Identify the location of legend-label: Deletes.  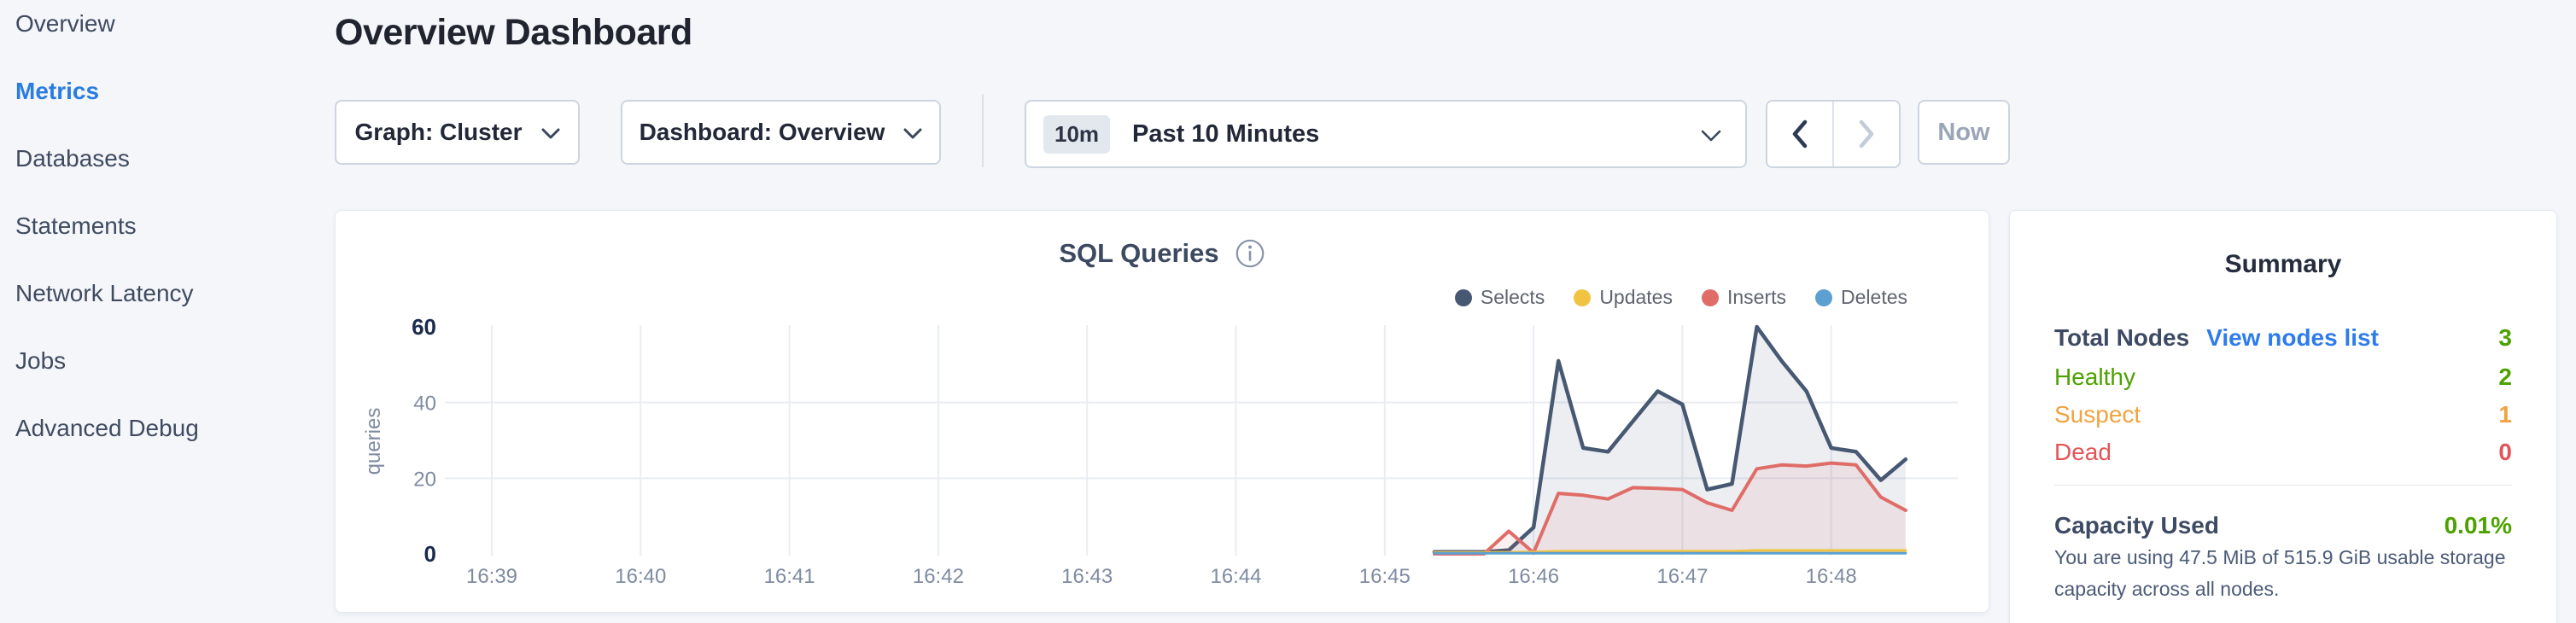
(1874, 297).